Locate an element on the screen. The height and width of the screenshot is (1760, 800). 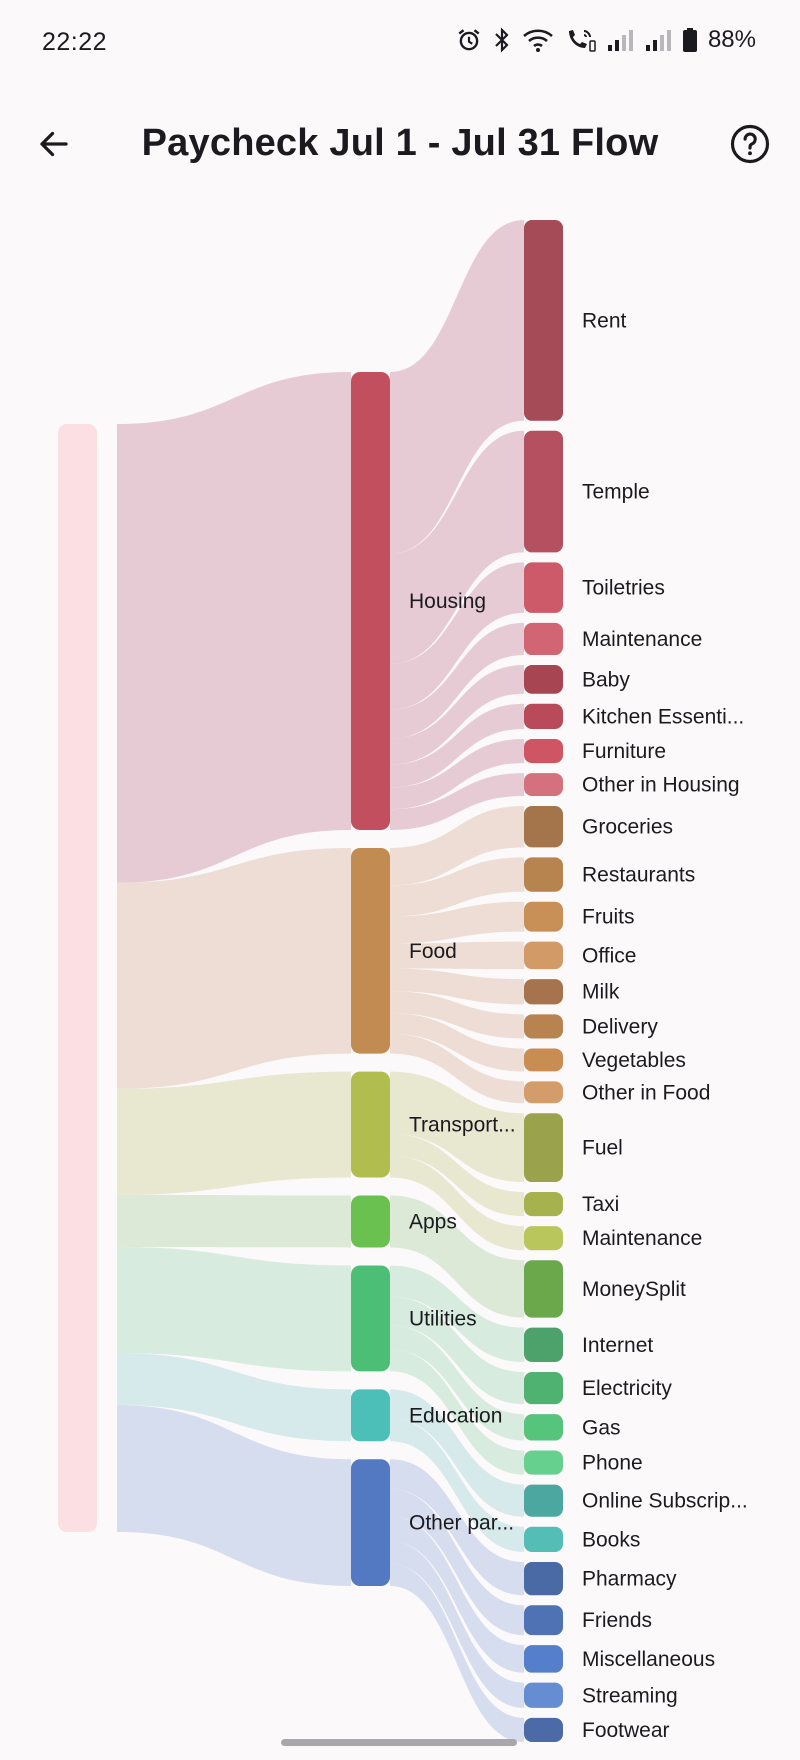
leaf-label: Footwear is located at coordinates (626, 1730).